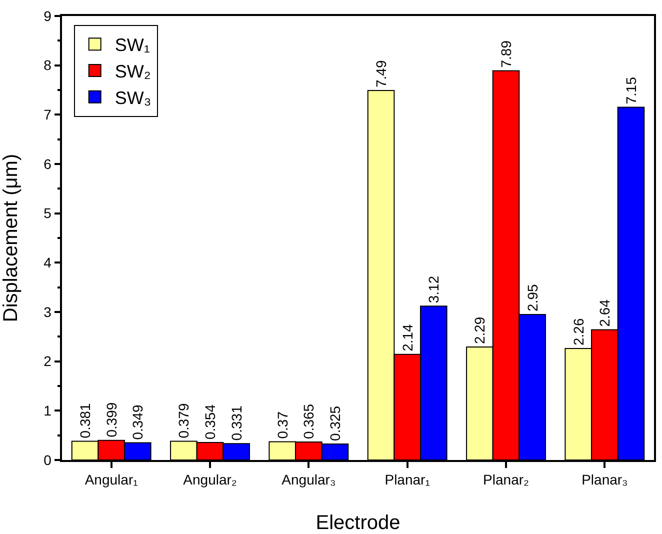  Describe the element at coordinates (309, 480) in the screenshot. I see `x-tick-label: Angular₃` at that location.